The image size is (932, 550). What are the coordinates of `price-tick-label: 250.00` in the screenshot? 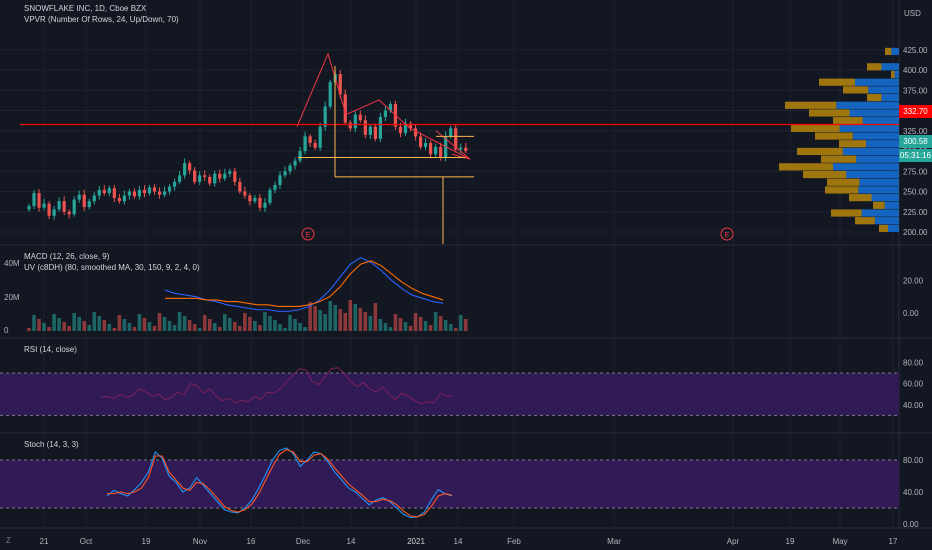 It's located at (915, 192).